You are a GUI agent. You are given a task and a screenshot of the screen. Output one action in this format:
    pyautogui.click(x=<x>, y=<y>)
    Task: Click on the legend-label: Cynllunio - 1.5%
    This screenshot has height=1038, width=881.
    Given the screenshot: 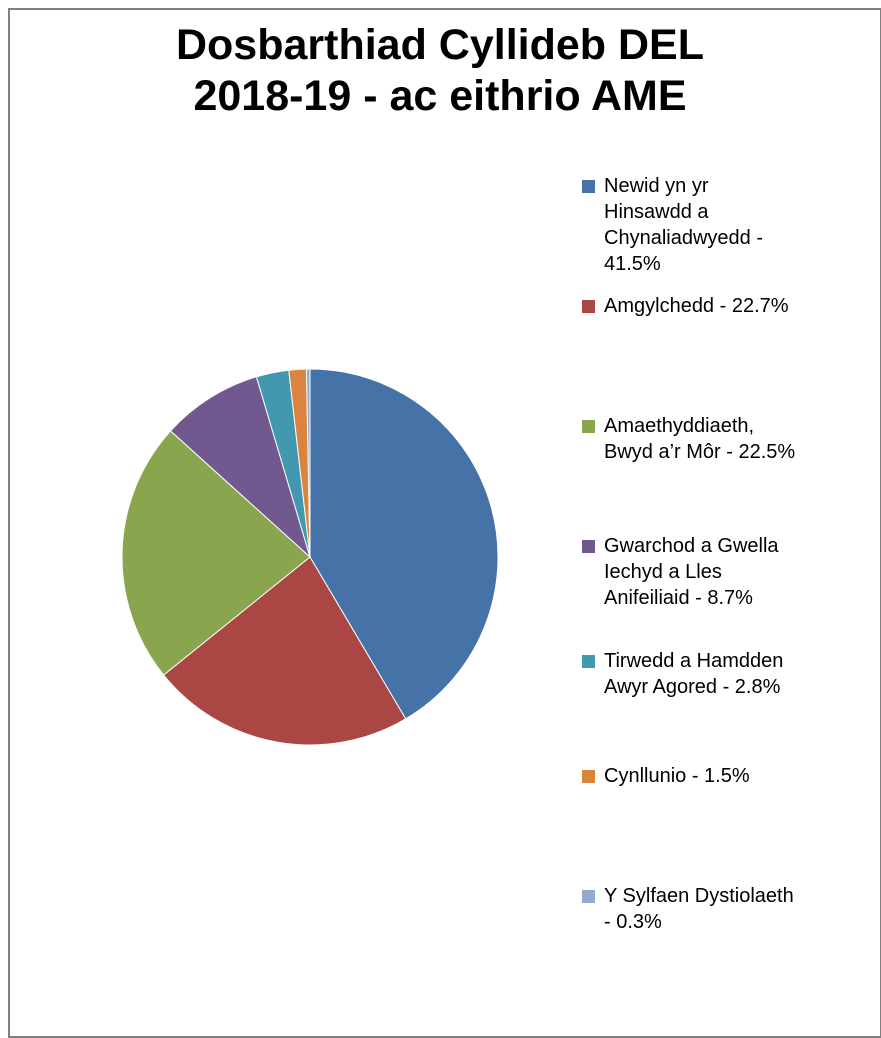 What is the action you would take?
    pyautogui.click(x=722, y=776)
    